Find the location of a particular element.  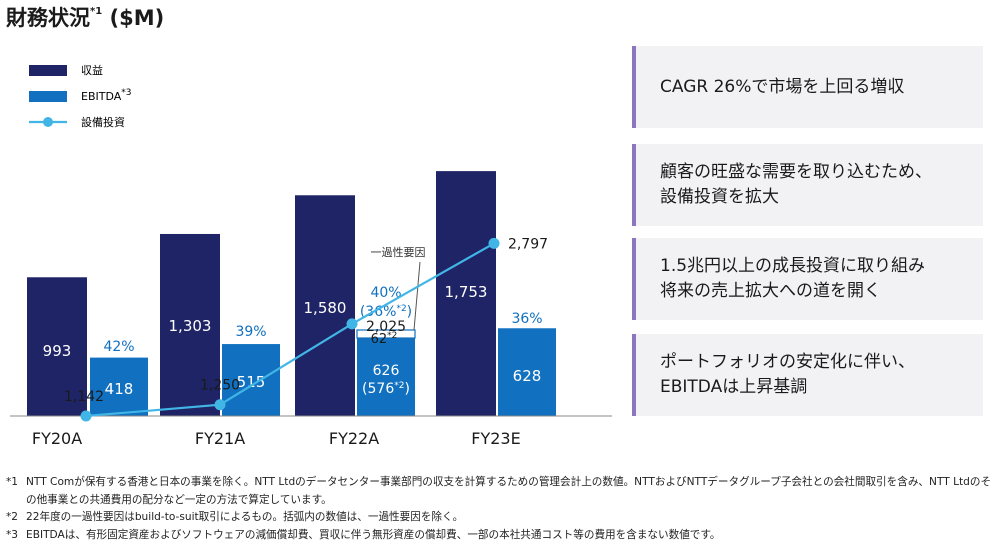

revenue-bar-fy22a is located at coordinates (325, 305).